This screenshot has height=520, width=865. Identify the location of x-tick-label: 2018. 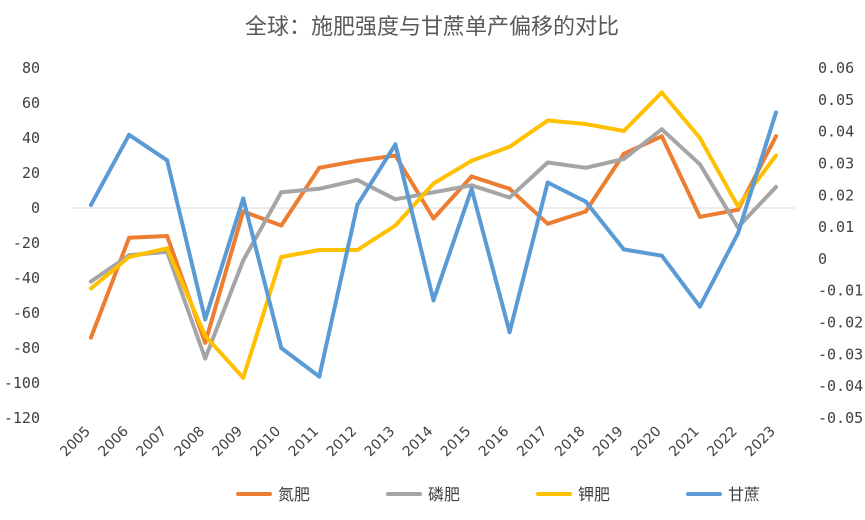
(570, 442).